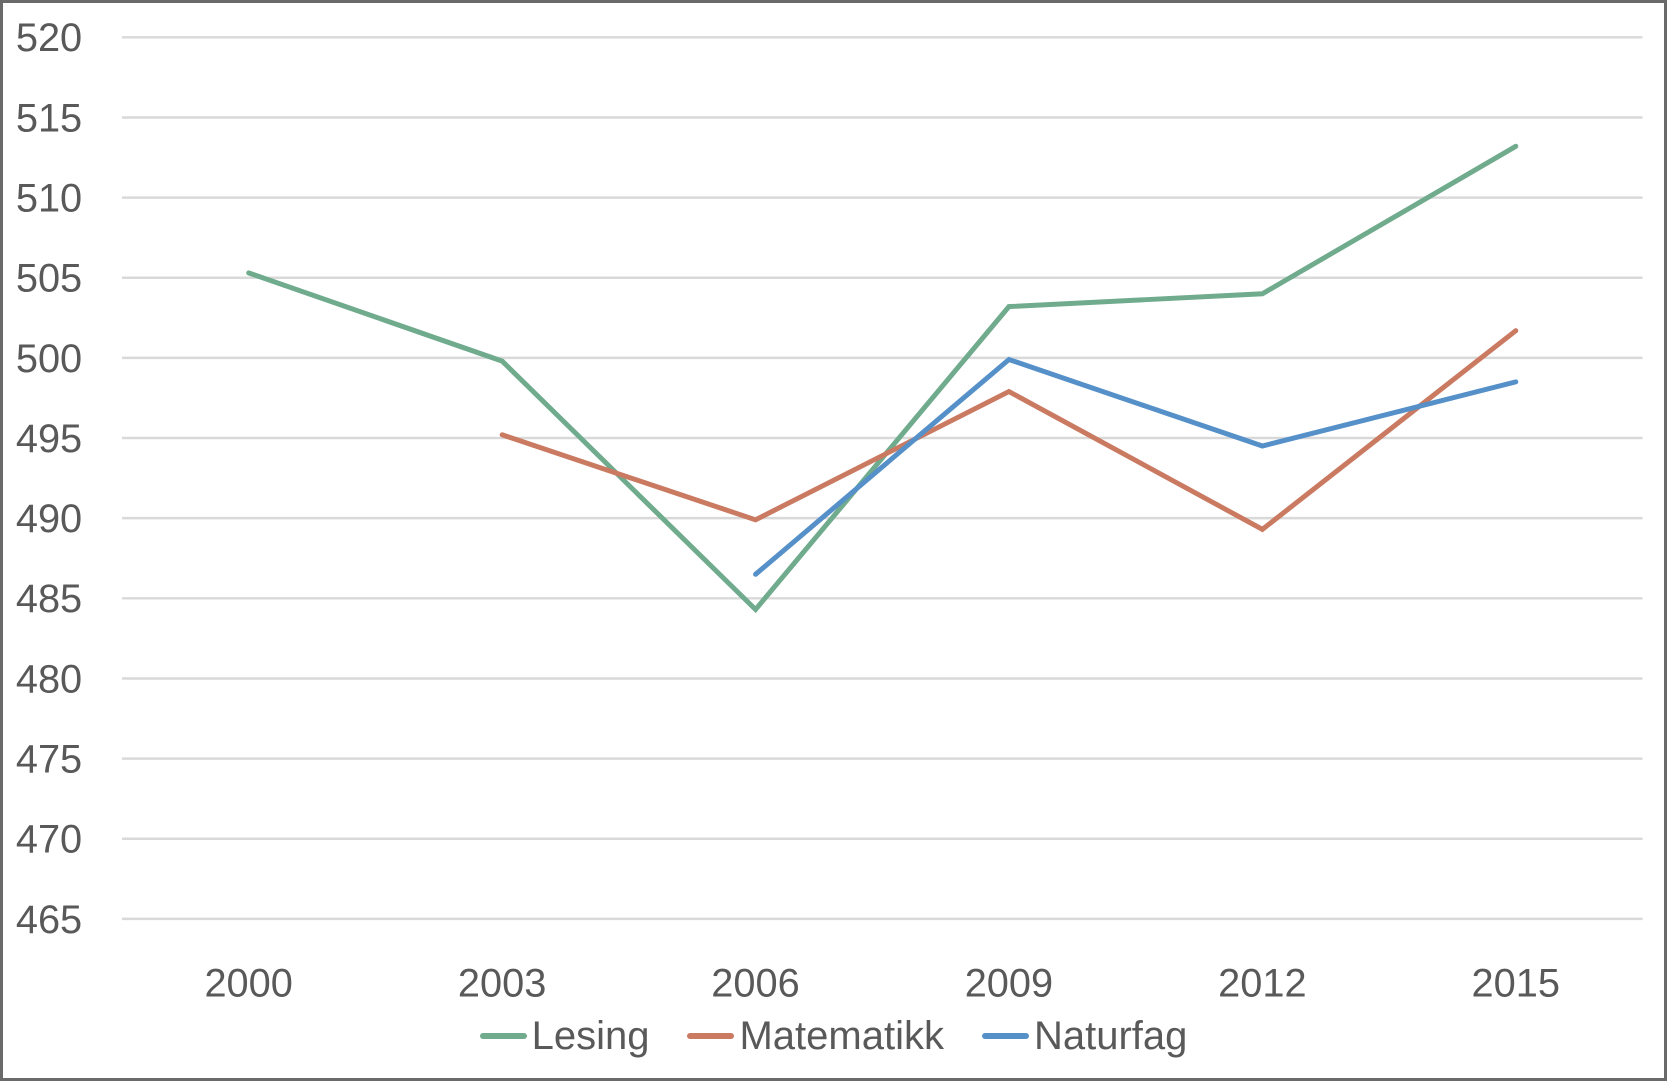  I want to click on x-axis-tick-2000: 2000, so click(248, 983).